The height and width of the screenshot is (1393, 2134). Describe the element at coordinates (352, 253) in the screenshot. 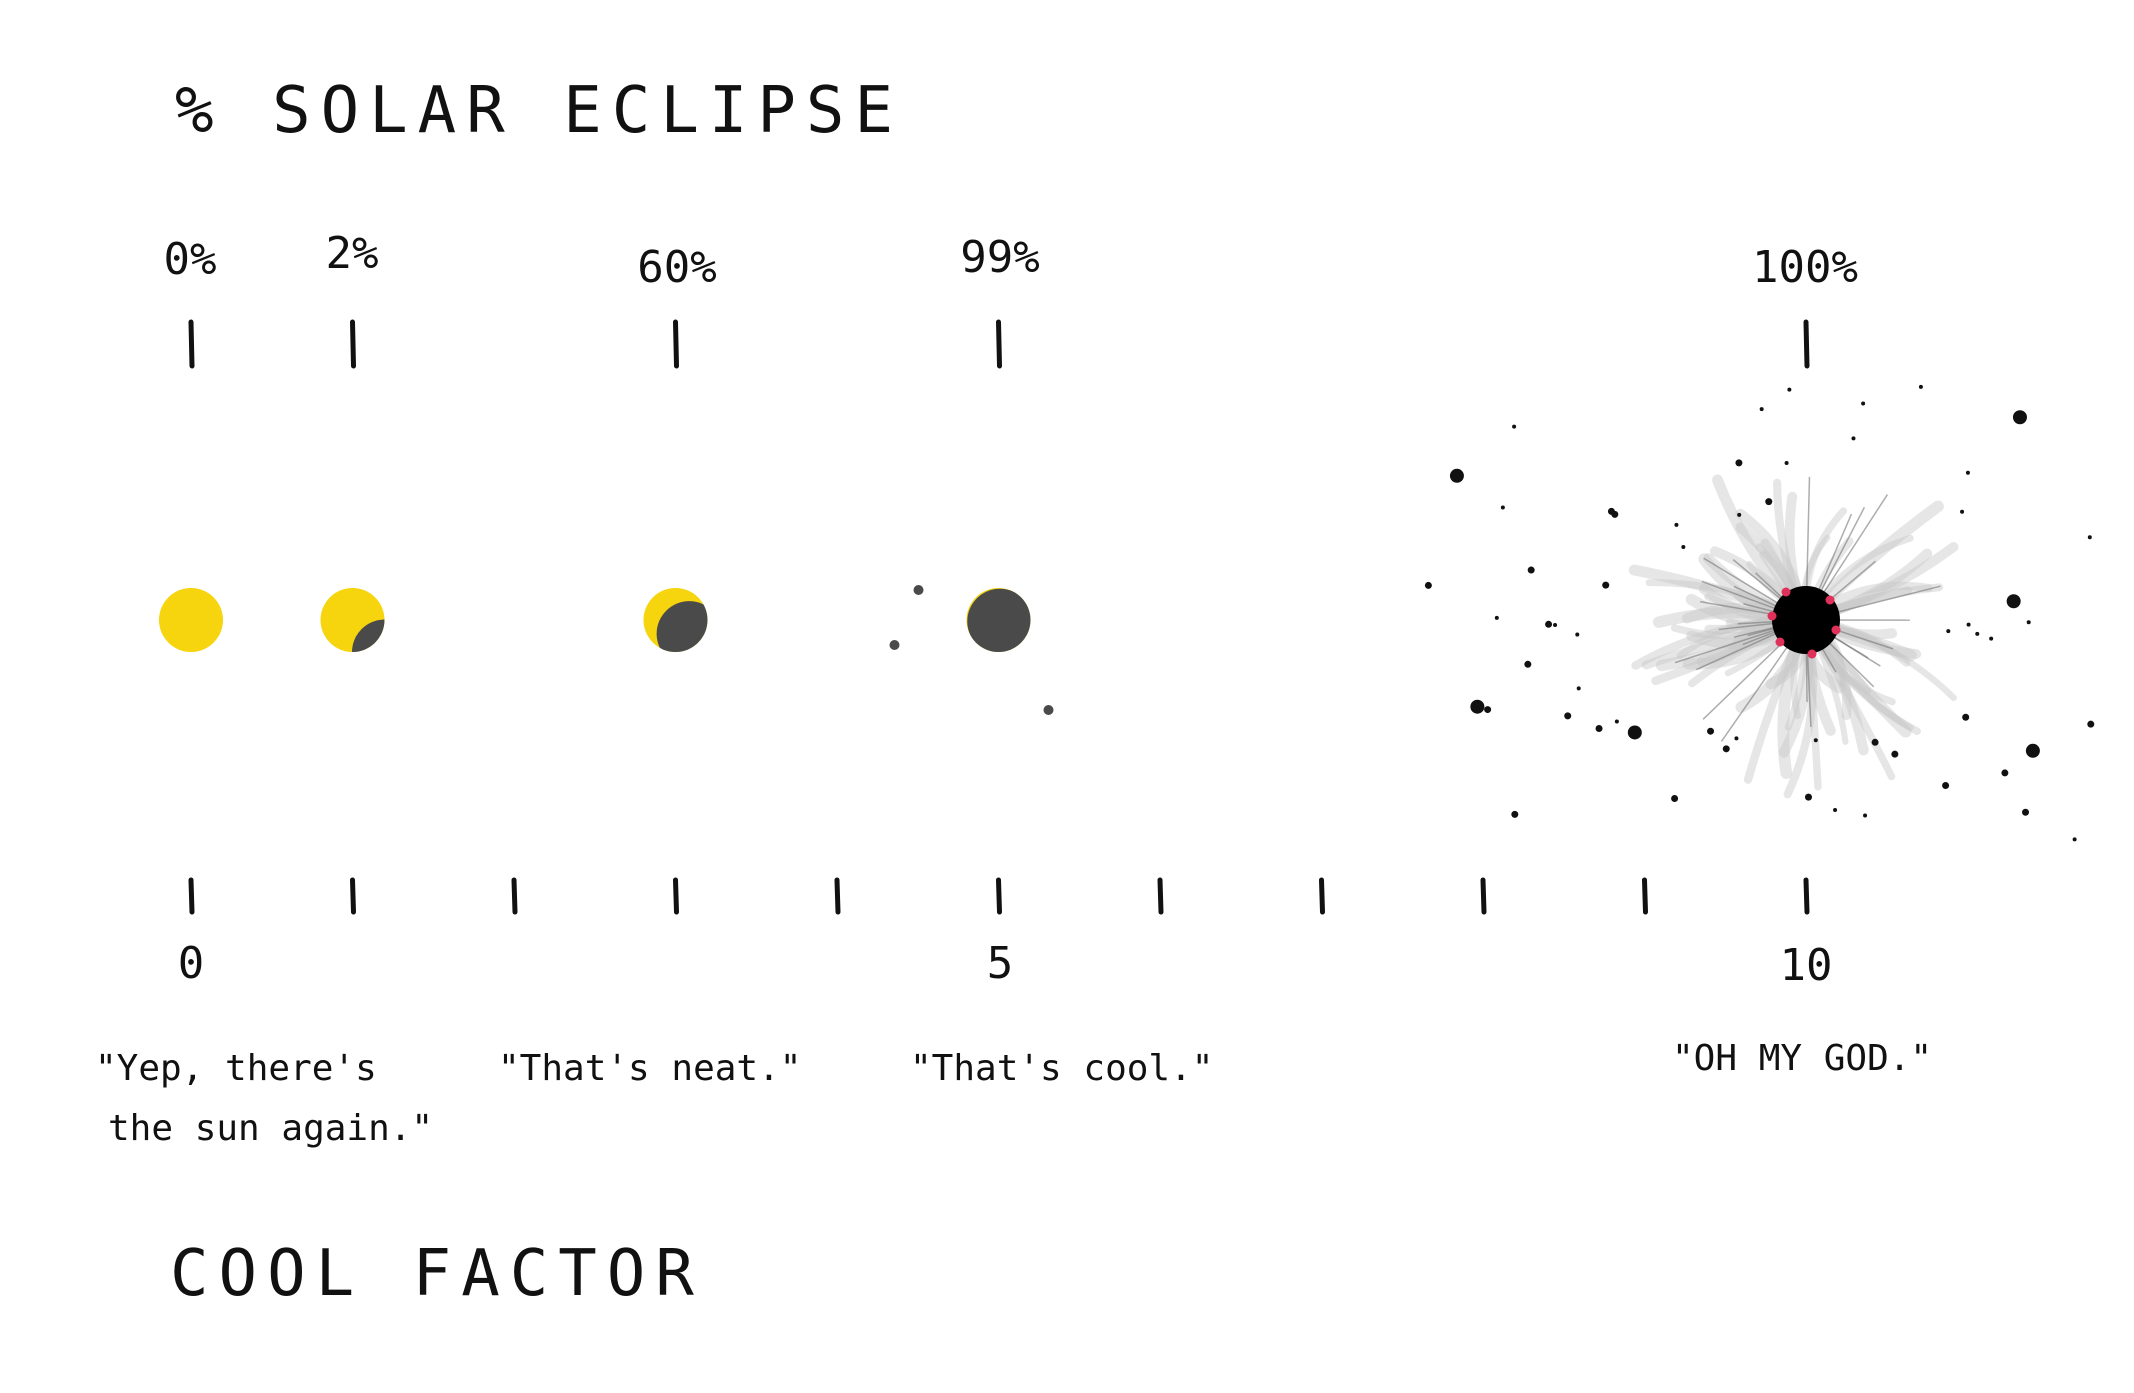

I see `eclipse-label-1: 2%` at that location.